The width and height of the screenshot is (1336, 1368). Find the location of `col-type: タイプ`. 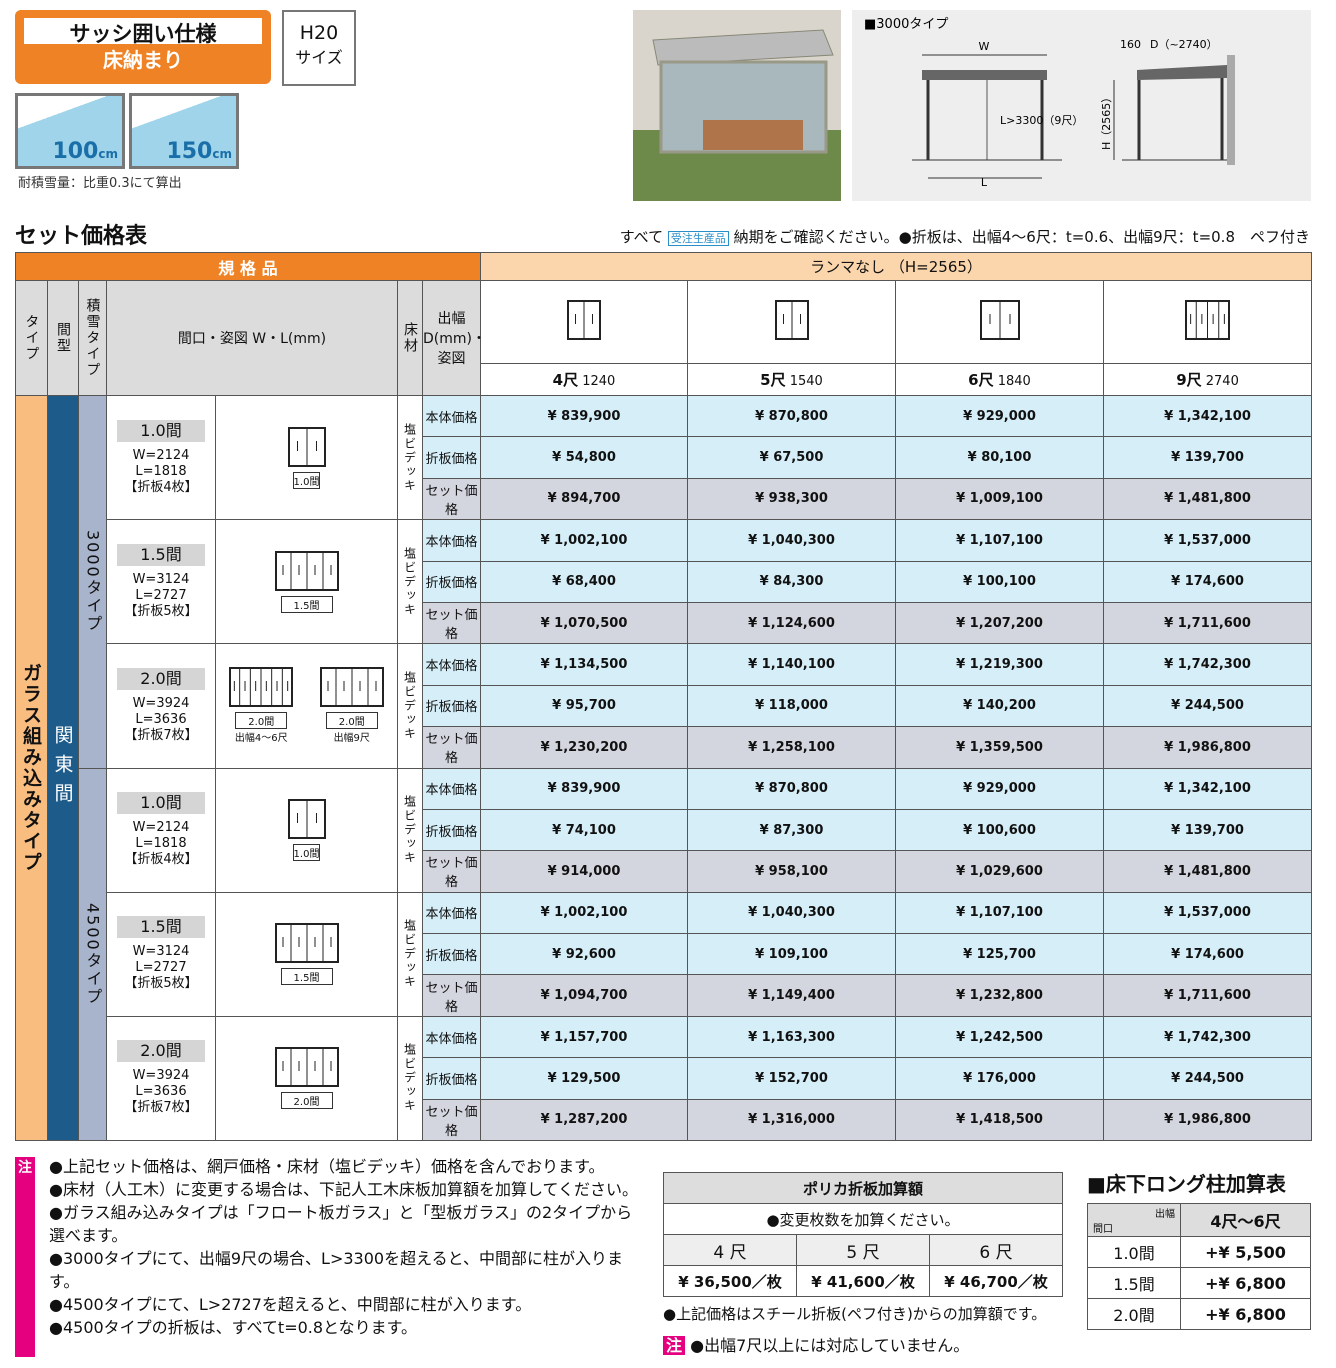

col-type: タイプ is located at coordinates (31, 338).